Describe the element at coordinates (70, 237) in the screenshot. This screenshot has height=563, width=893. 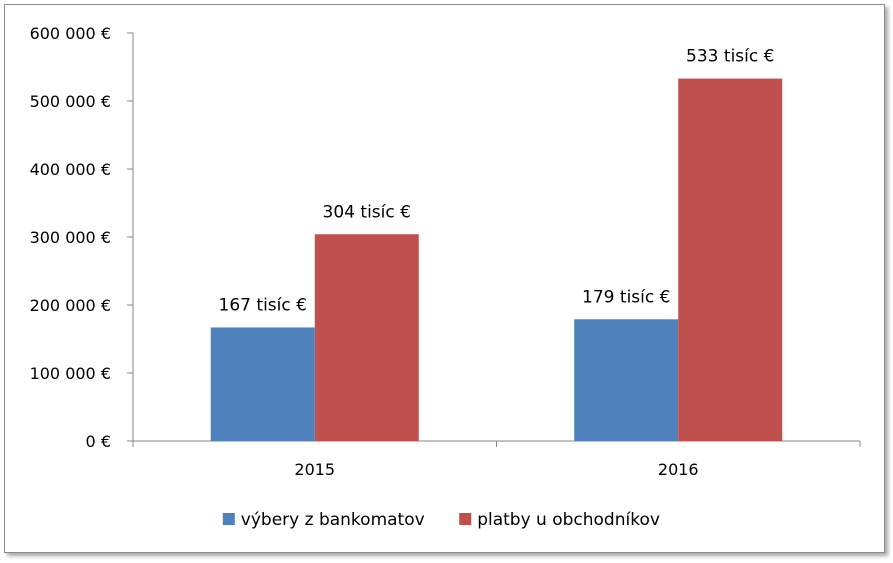
I see `y-tick-label: 300 000 €` at that location.